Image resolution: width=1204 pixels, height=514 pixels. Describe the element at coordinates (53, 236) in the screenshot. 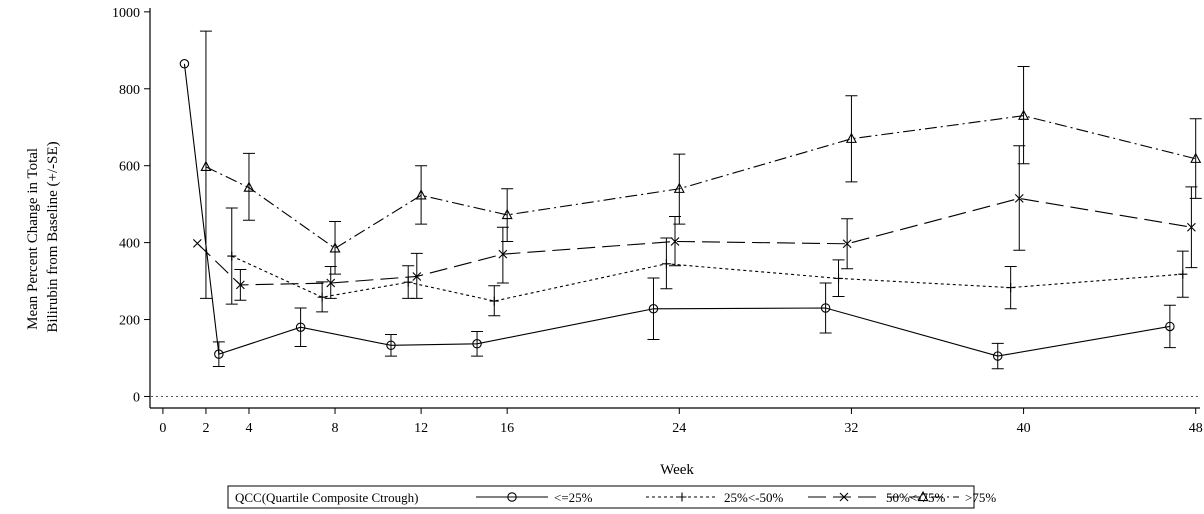

I see `y-axis-title-line-2: Bilirubin from Baseline (+/-SE)` at that location.